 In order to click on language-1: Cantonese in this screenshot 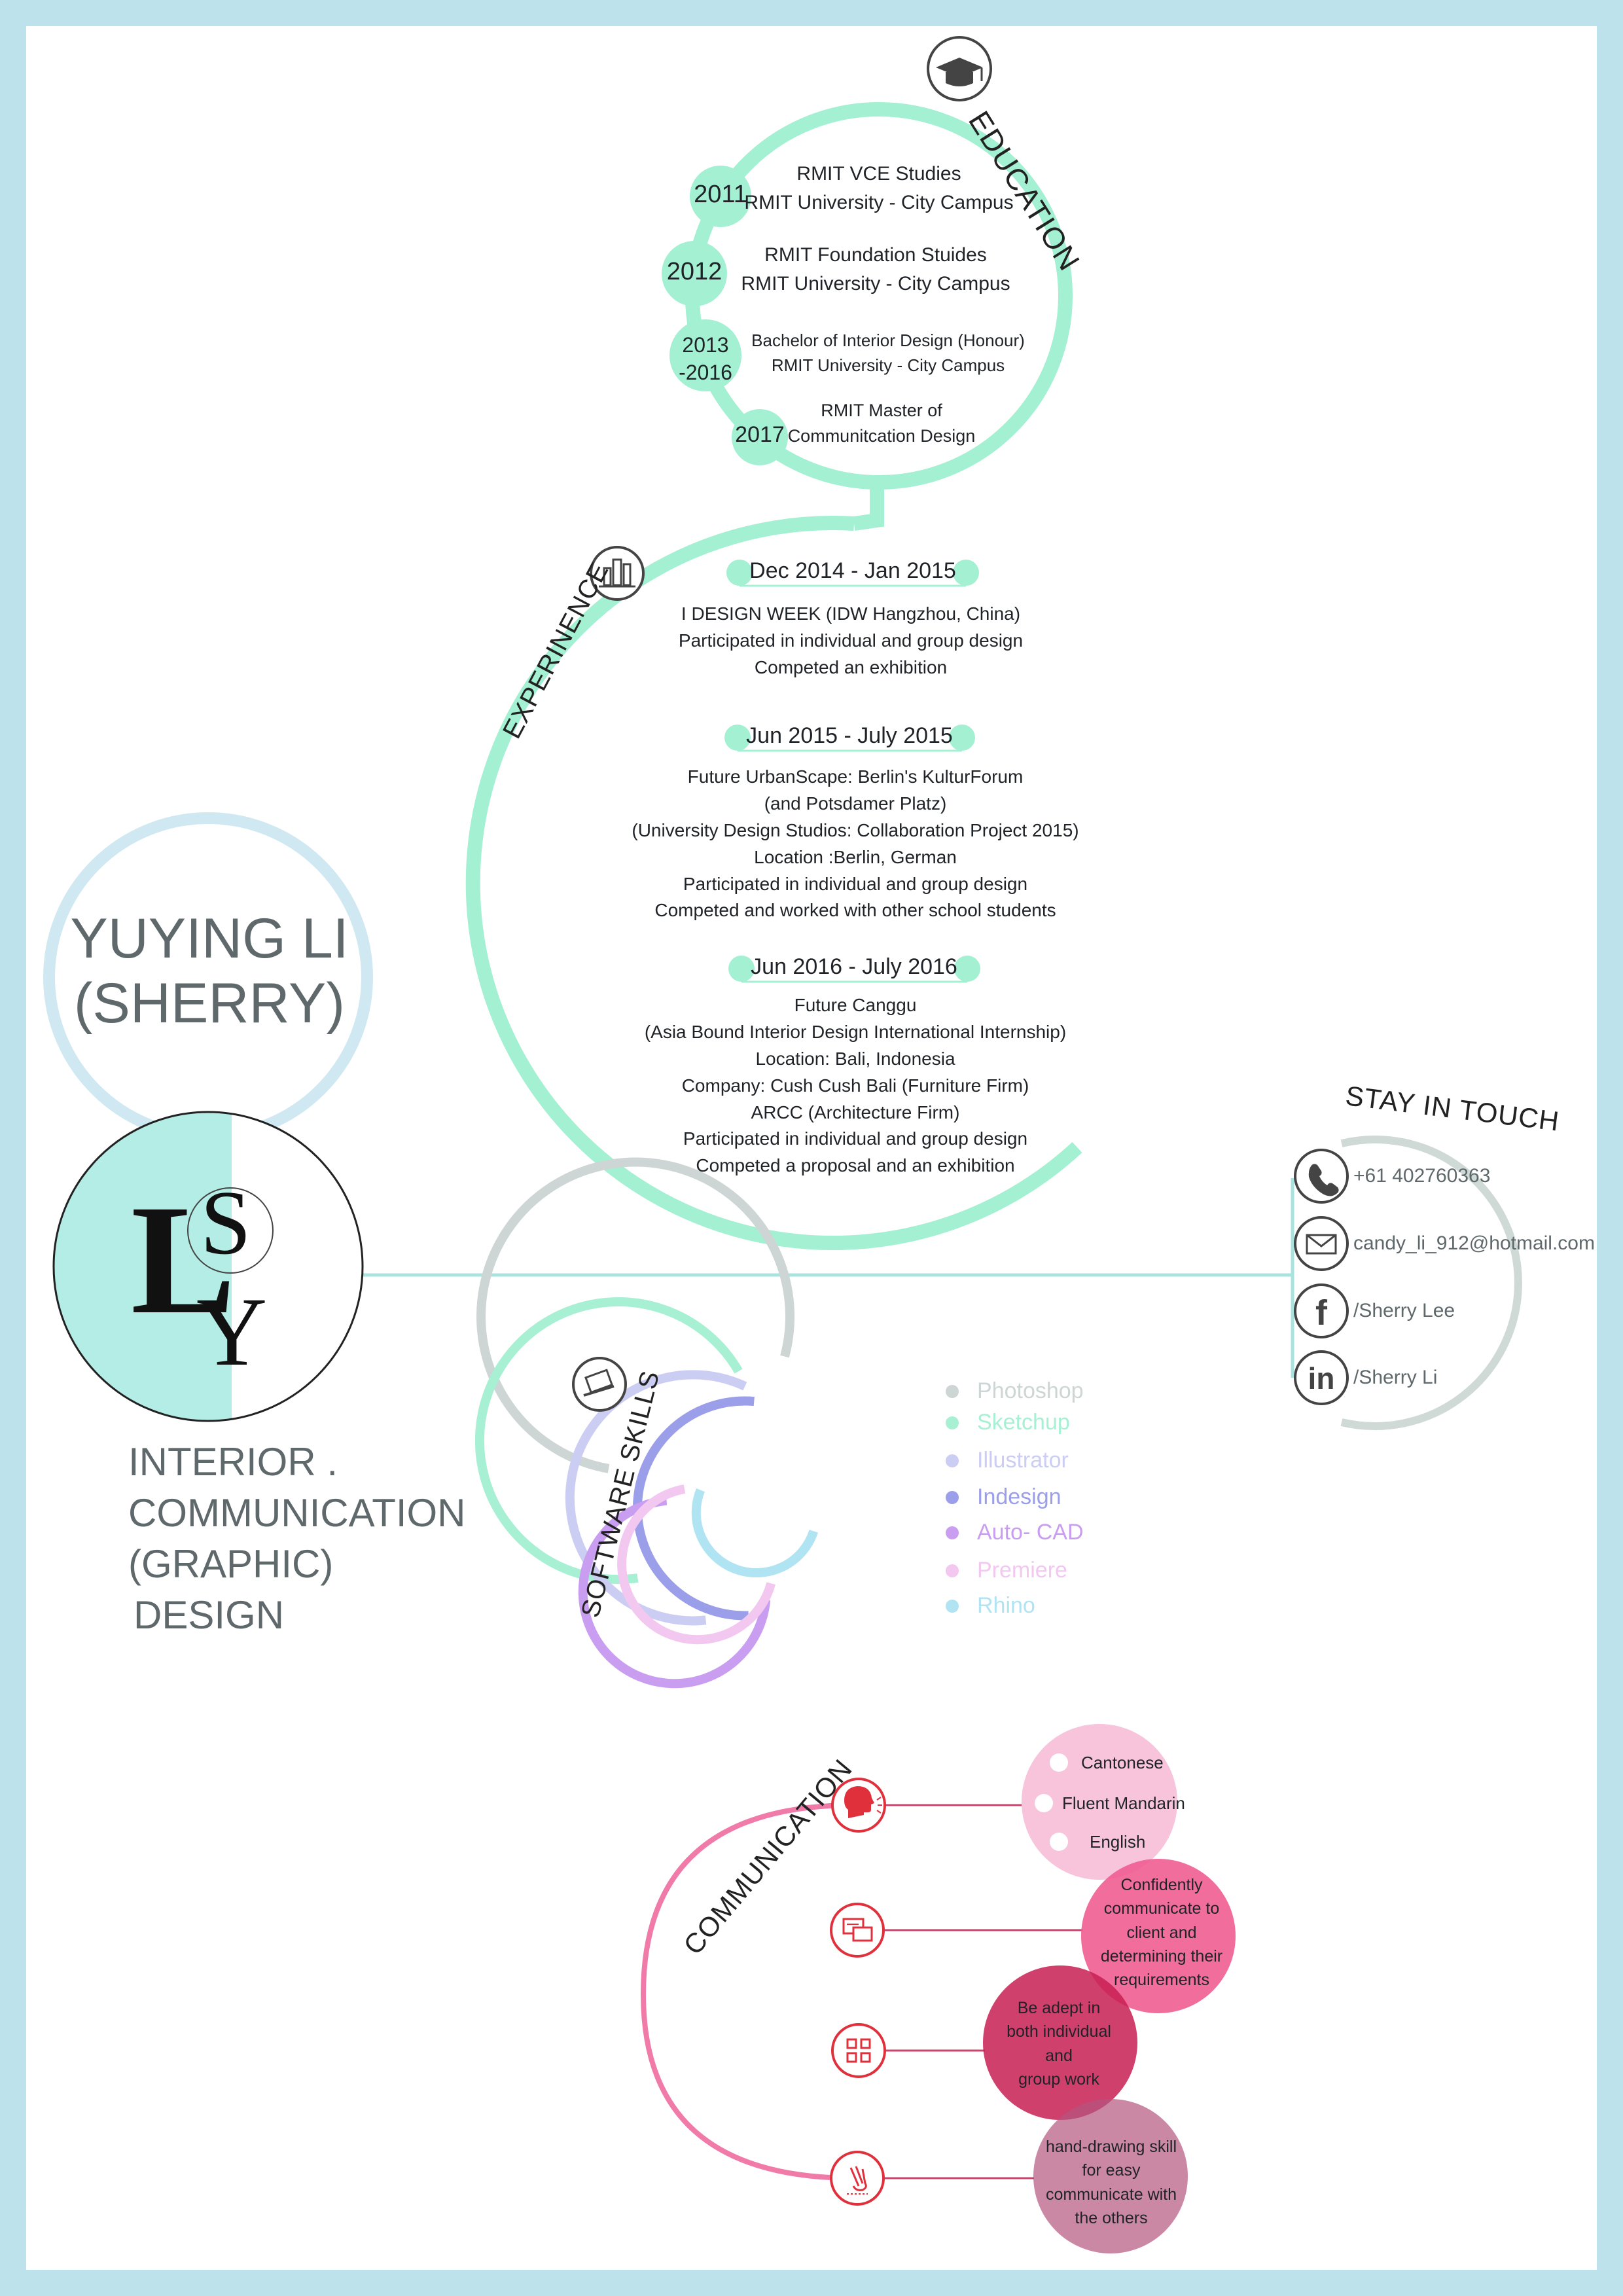, I will do `click(1122, 1762)`.